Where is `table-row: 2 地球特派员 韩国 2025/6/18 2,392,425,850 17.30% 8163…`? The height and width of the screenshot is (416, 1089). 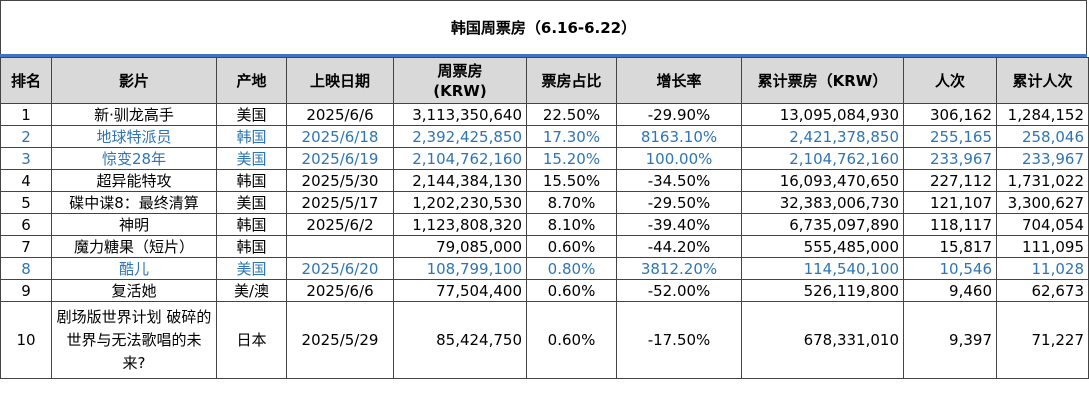
table-row: 2 地球特派员 韩国 2025/6/18 2,392,425,850 17.30% 8163… is located at coordinates (544, 136).